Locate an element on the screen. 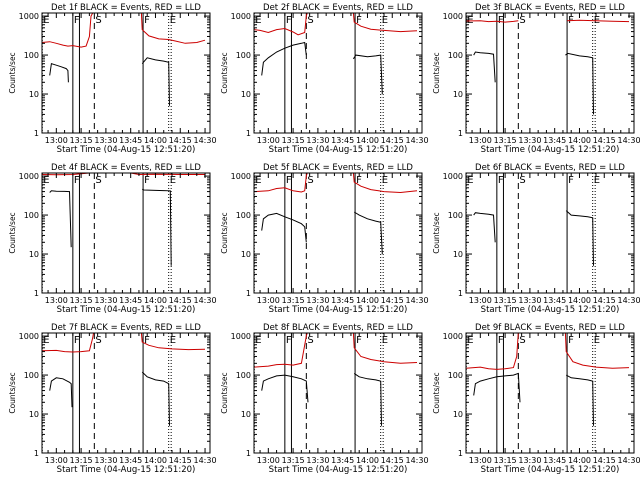 This screenshot has height=480, width=640. panel-title: Det 4f BLACK = Events, RED = LLD is located at coordinates (126, 168).